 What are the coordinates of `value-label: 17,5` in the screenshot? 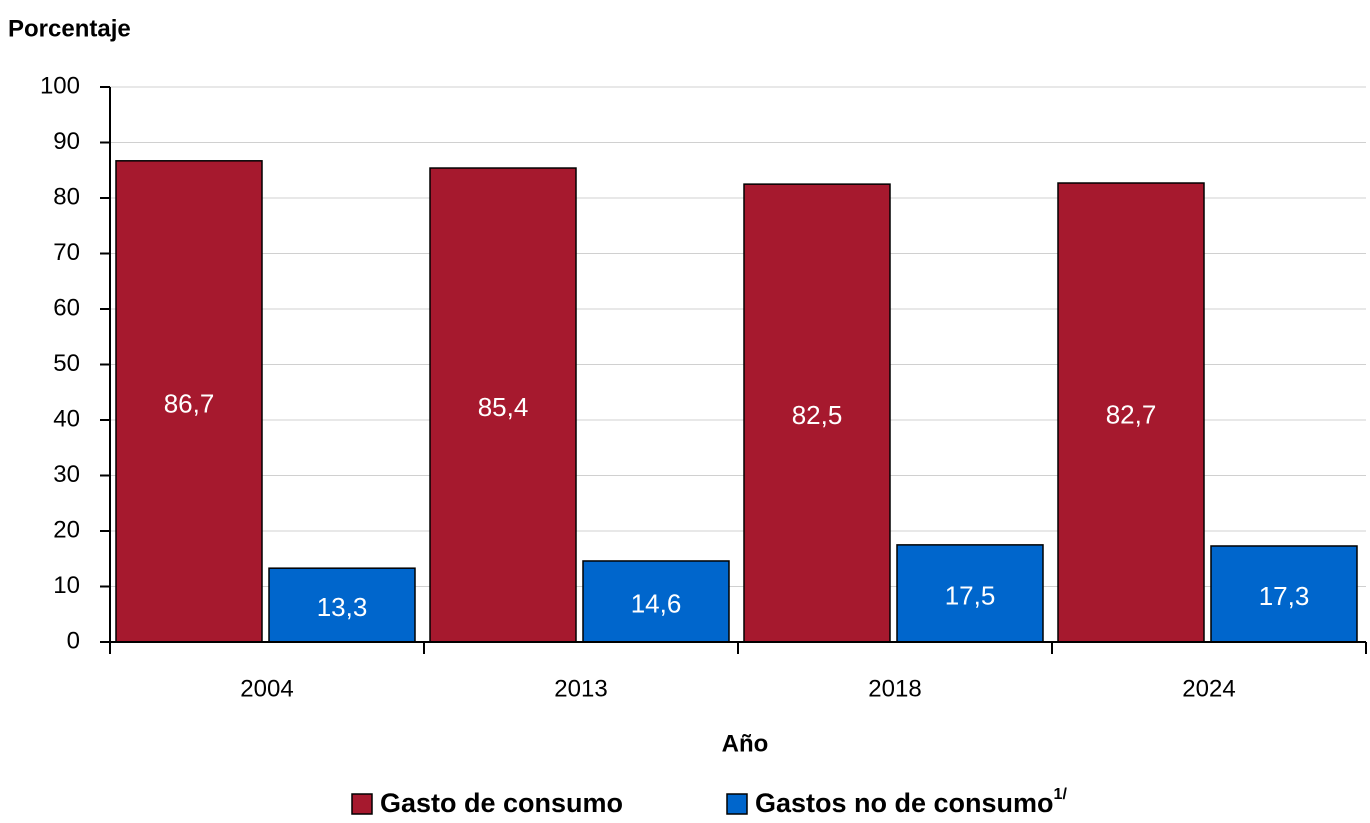 It's located at (970, 595).